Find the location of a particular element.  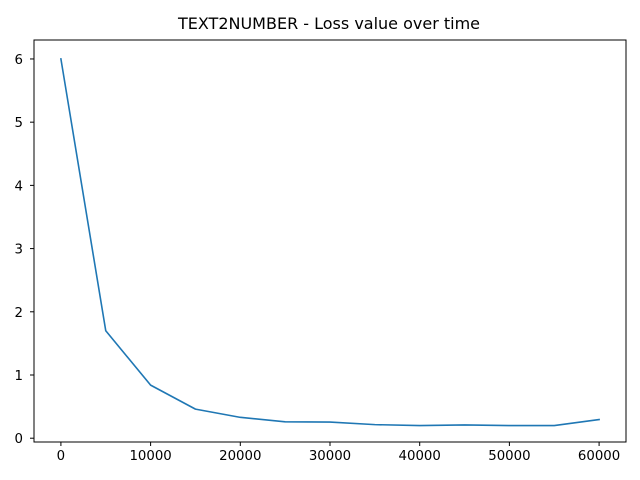

chart-title: TEXT2NUMBER - Loss value over time is located at coordinates (328, 23).